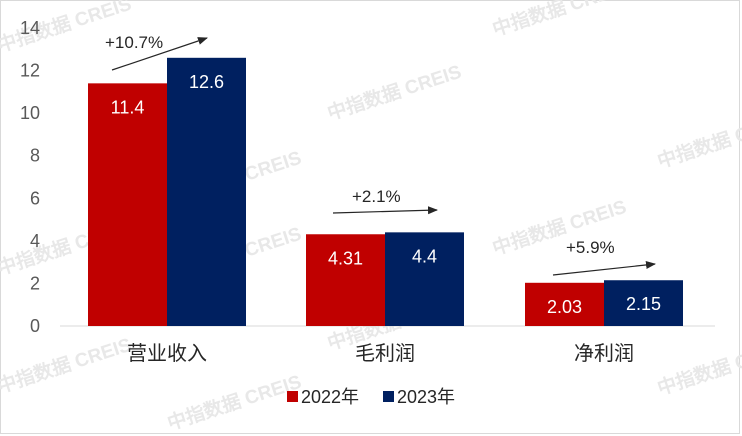 Image resolution: width=742 pixels, height=436 pixels. What do you see at coordinates (206, 192) in the screenshot?
I see `bar-2023年-营业收入` at bounding box center [206, 192].